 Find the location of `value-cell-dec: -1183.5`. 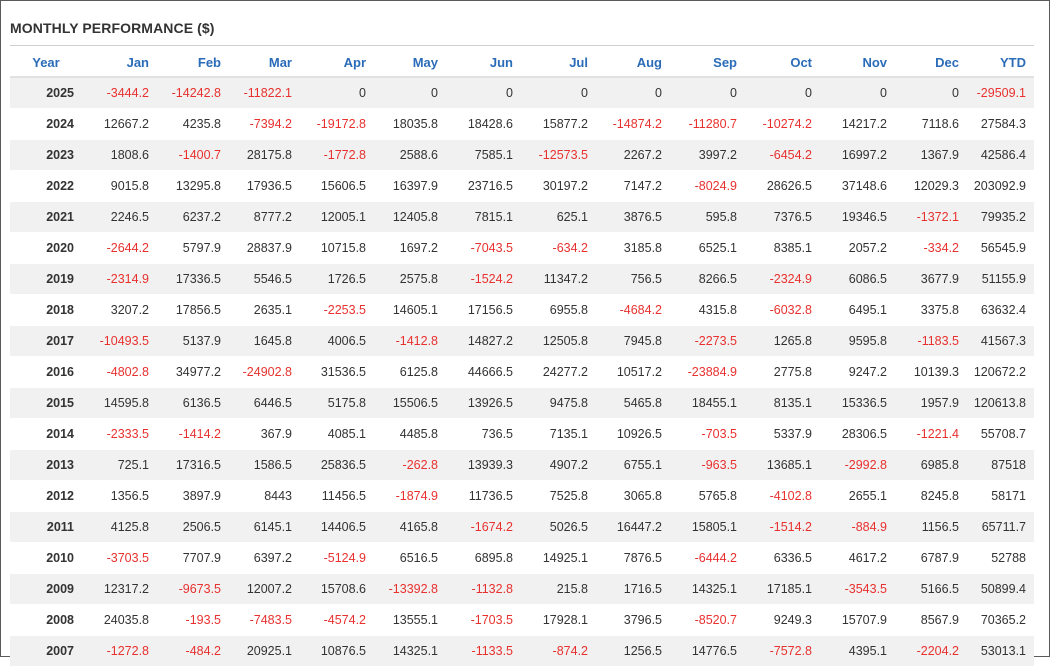

value-cell-dec: -1183.5 is located at coordinates (931, 341).